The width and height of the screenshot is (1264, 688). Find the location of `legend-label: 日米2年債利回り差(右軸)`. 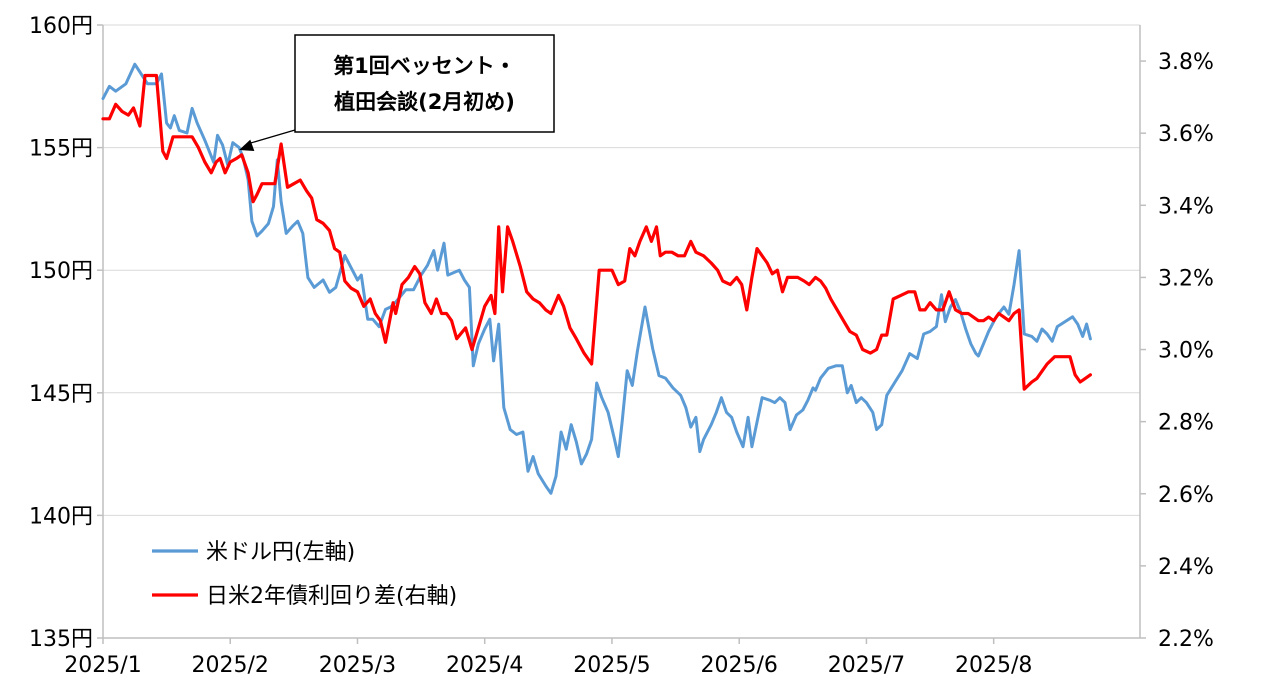

legend-label: 日米2年債利回り差(右軸) is located at coordinates (331, 596).